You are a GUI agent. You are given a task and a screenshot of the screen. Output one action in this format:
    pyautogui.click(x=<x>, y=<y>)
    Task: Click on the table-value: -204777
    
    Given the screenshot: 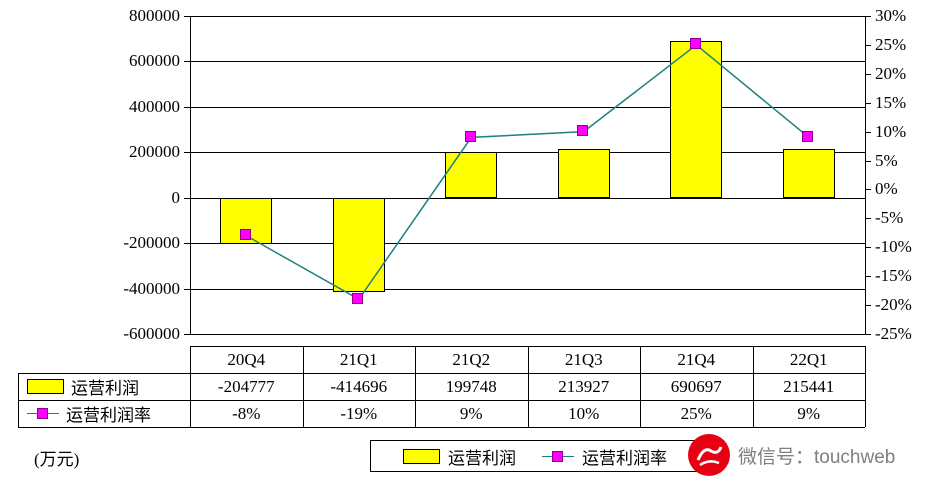 What is the action you would take?
    pyautogui.click(x=246, y=386)
    